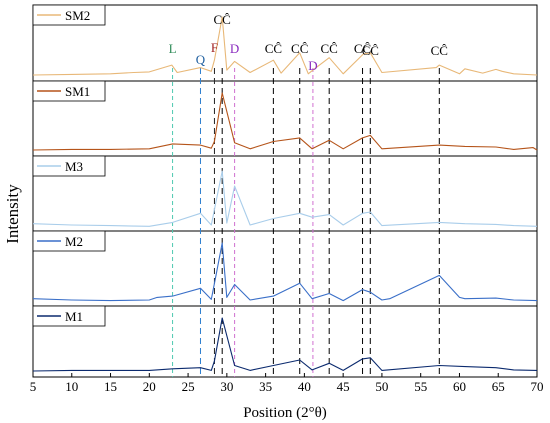 Image resolution: width=550 pixels, height=423 pixels. Describe the element at coordinates (110, 386) in the screenshot. I see `x-tick-label: 15` at that location.